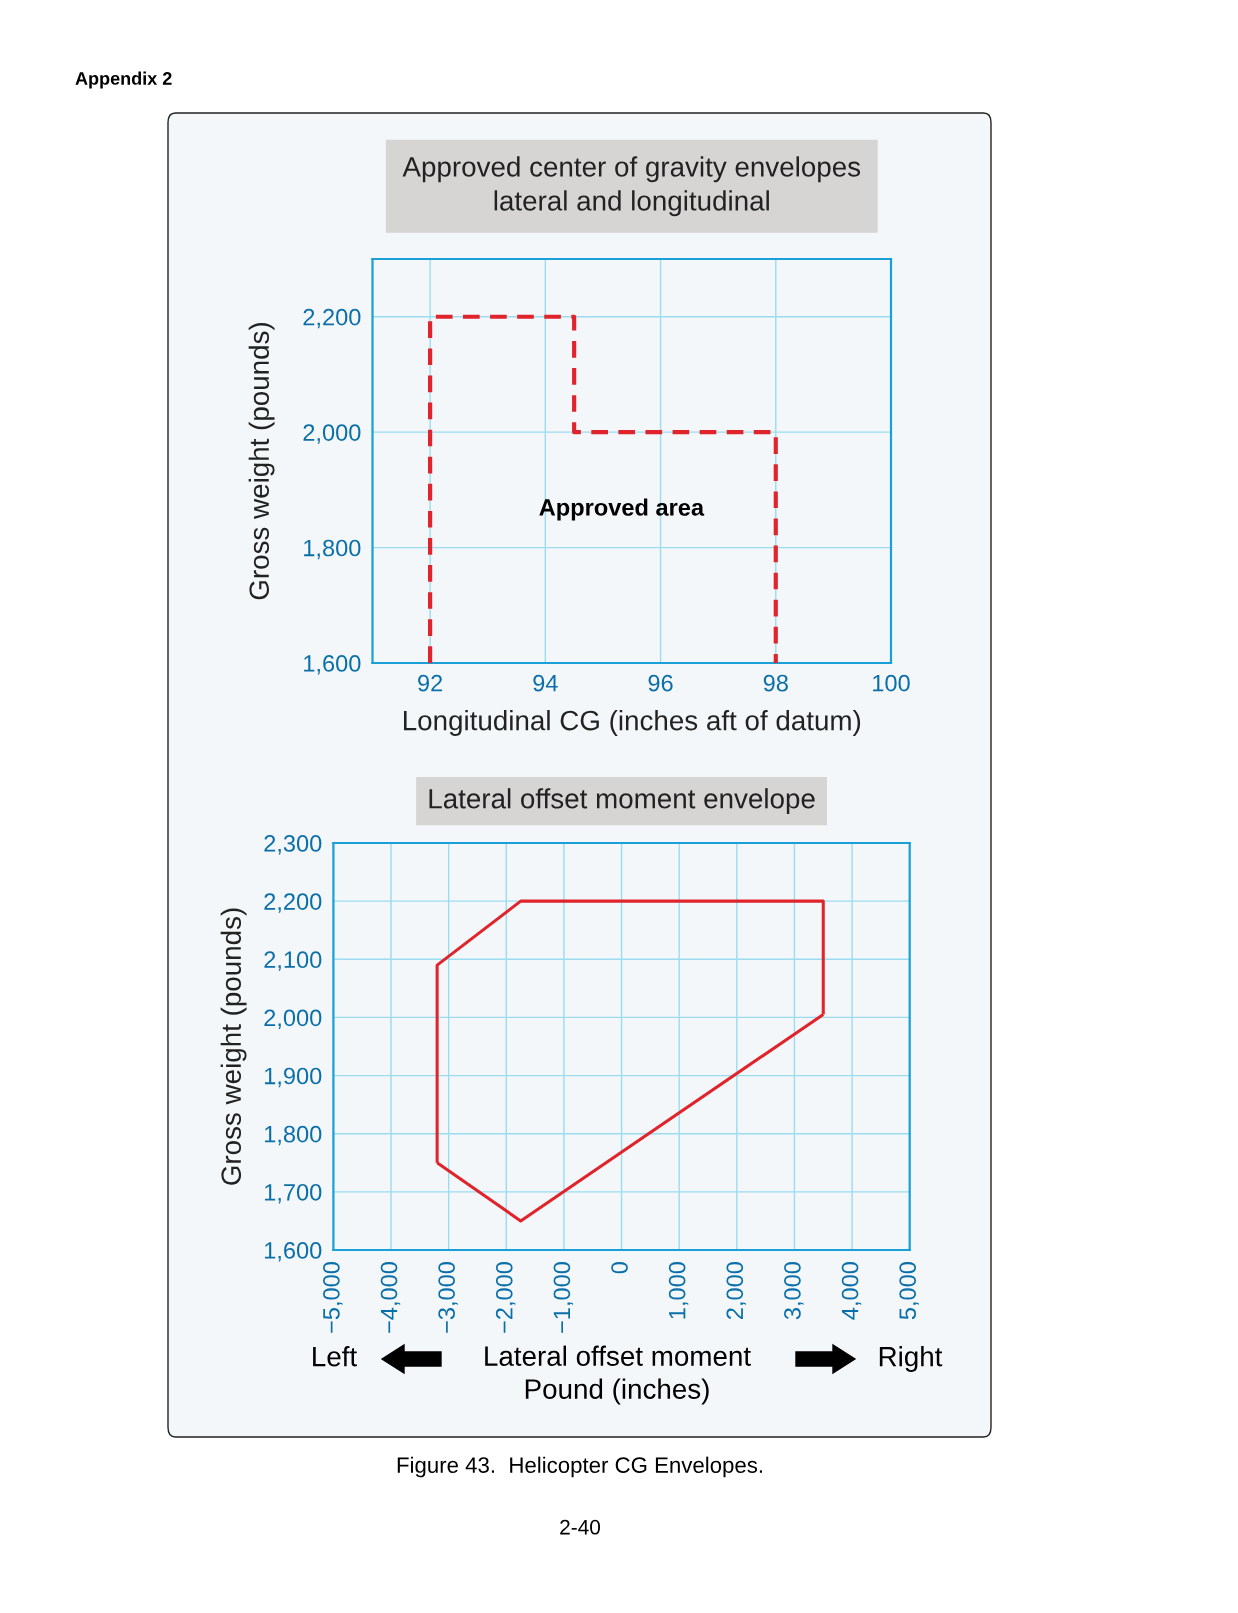  I want to click on x-tick-label: 2,000, so click(736, 1290).